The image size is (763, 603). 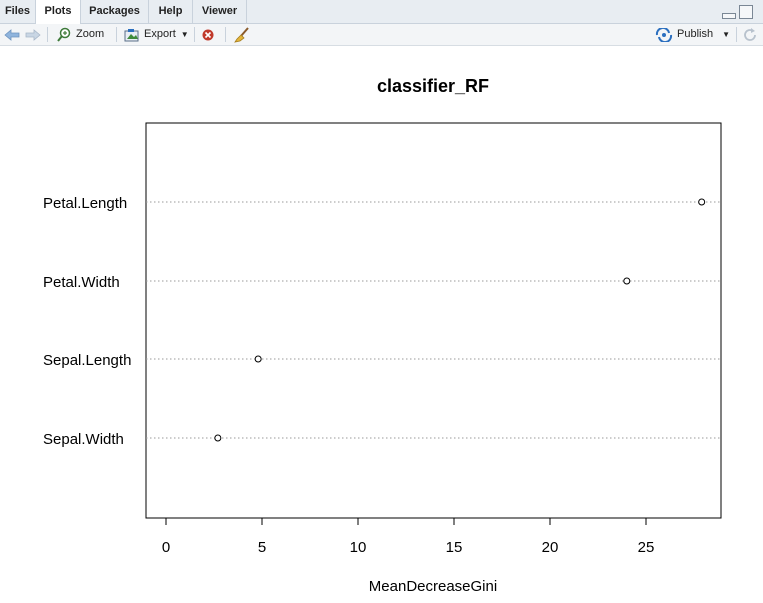 What do you see at coordinates (454, 547) in the screenshot?
I see `x-tick-label: 15` at bounding box center [454, 547].